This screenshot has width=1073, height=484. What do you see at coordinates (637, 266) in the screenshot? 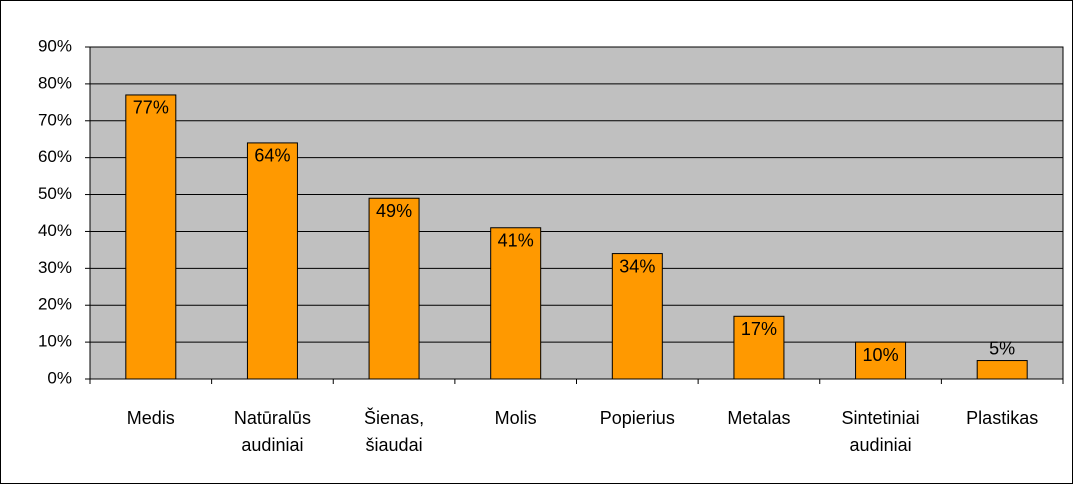
I see `data-label: 34%` at bounding box center [637, 266].